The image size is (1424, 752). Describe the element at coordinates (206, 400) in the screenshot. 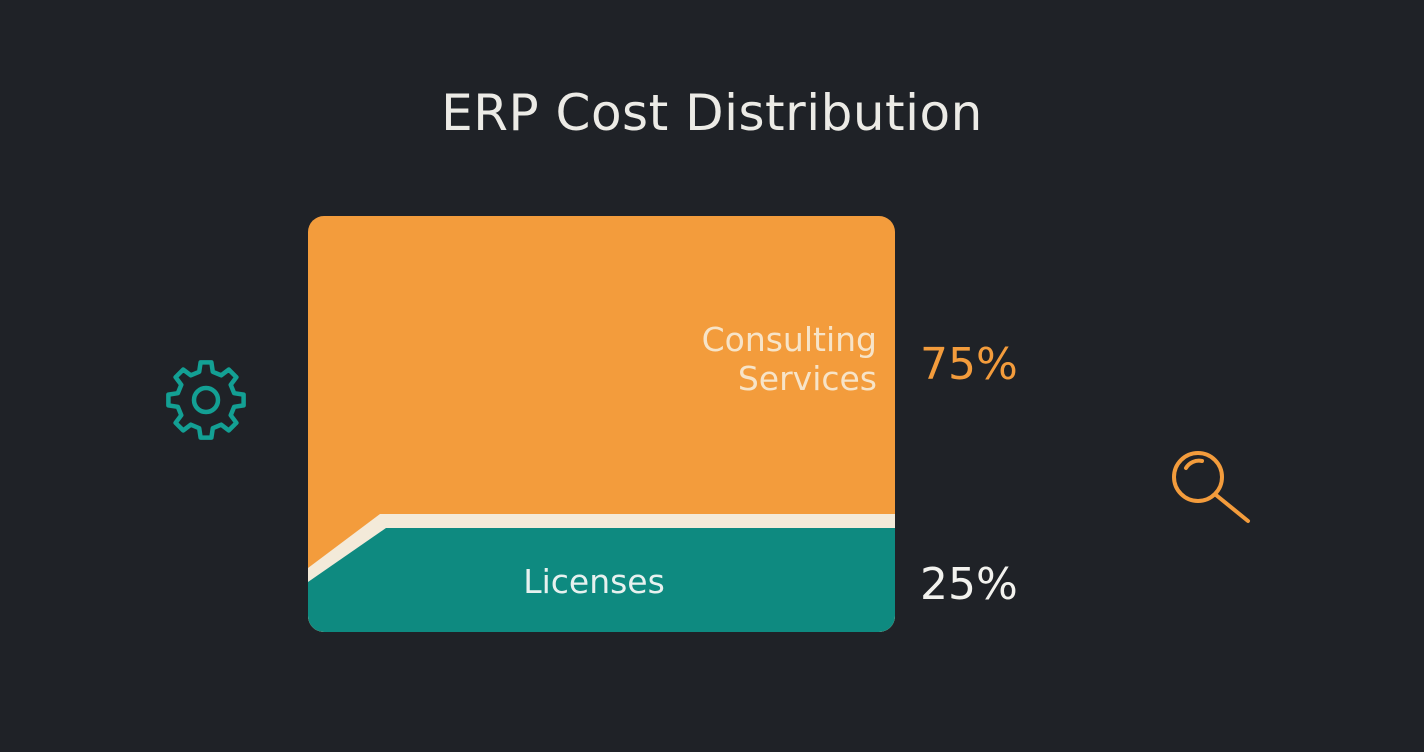

I see `gear-icon` at that location.